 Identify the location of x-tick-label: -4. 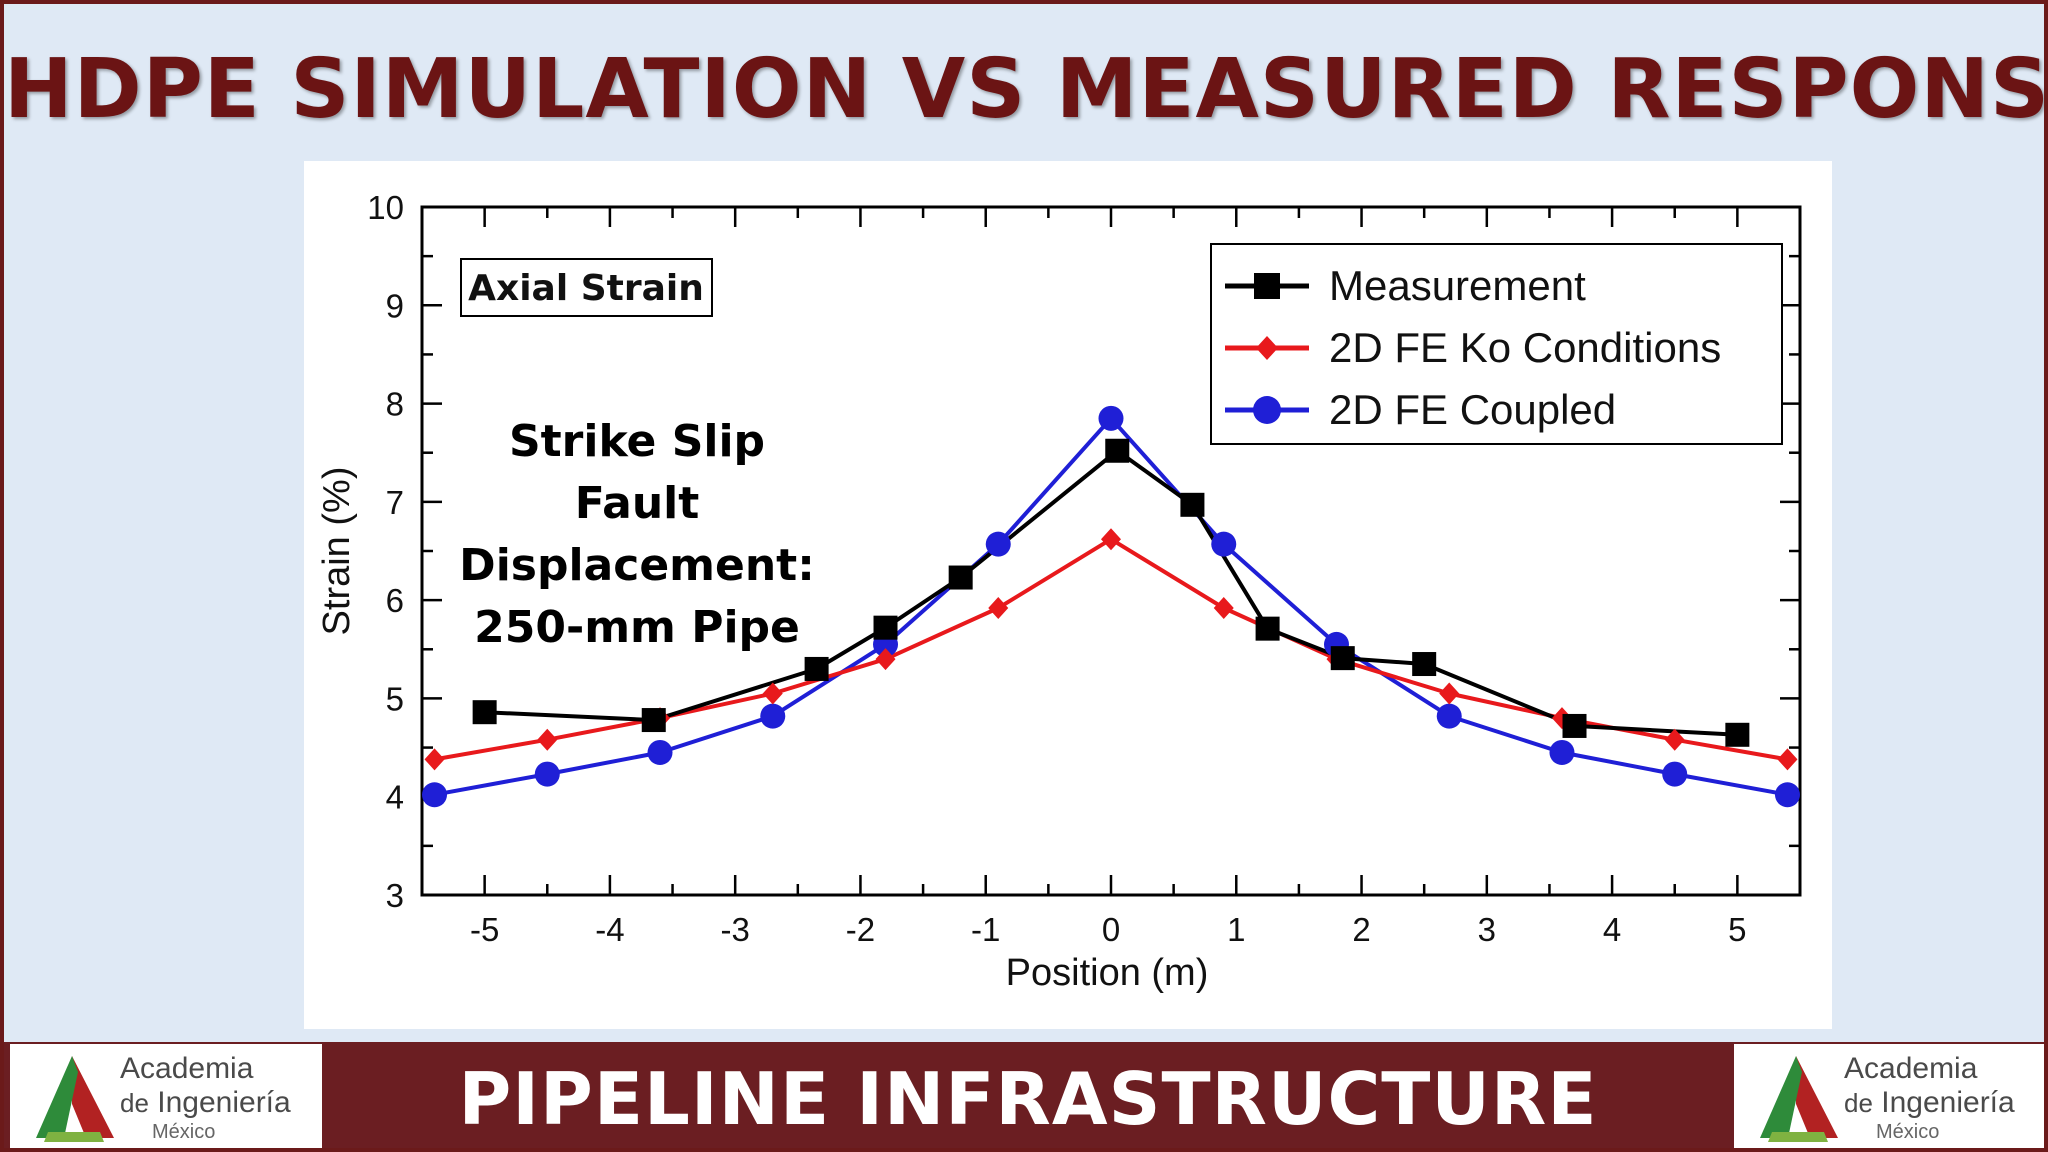
(609, 929).